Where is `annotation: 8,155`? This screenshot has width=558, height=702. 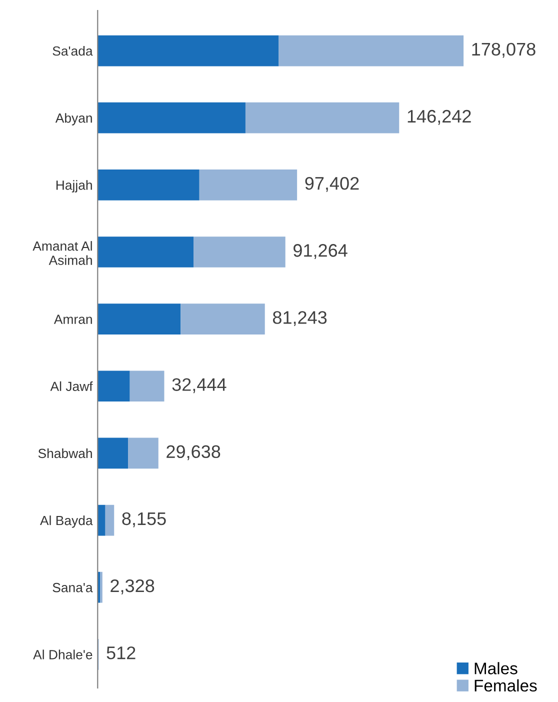 annotation: 8,155 is located at coordinates (144, 520).